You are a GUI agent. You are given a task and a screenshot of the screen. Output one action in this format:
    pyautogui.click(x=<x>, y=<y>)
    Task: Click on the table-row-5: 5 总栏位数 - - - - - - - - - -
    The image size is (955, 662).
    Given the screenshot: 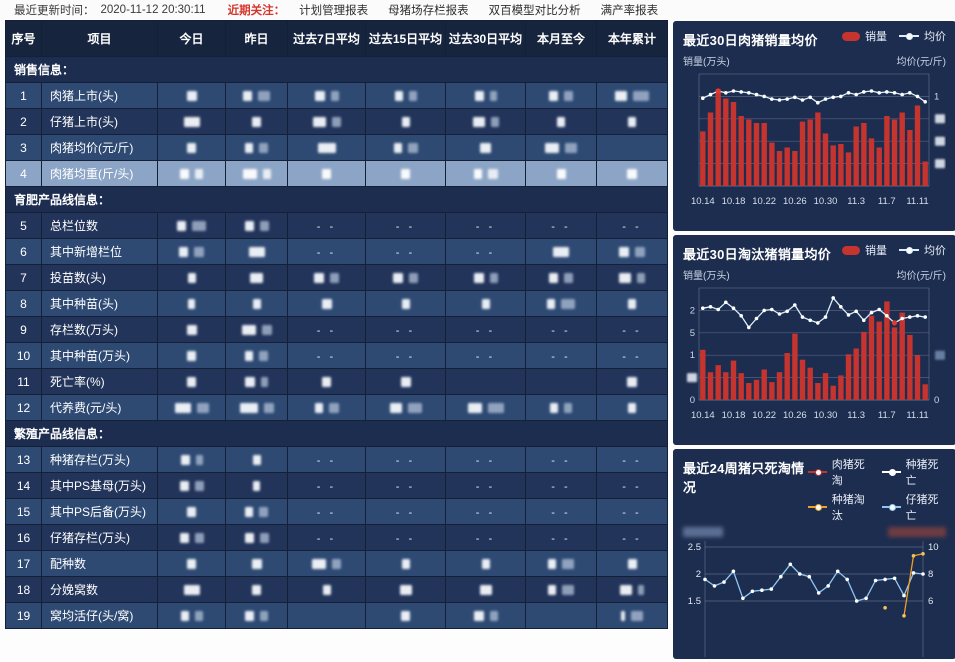 What is the action you would take?
    pyautogui.click(x=336, y=225)
    